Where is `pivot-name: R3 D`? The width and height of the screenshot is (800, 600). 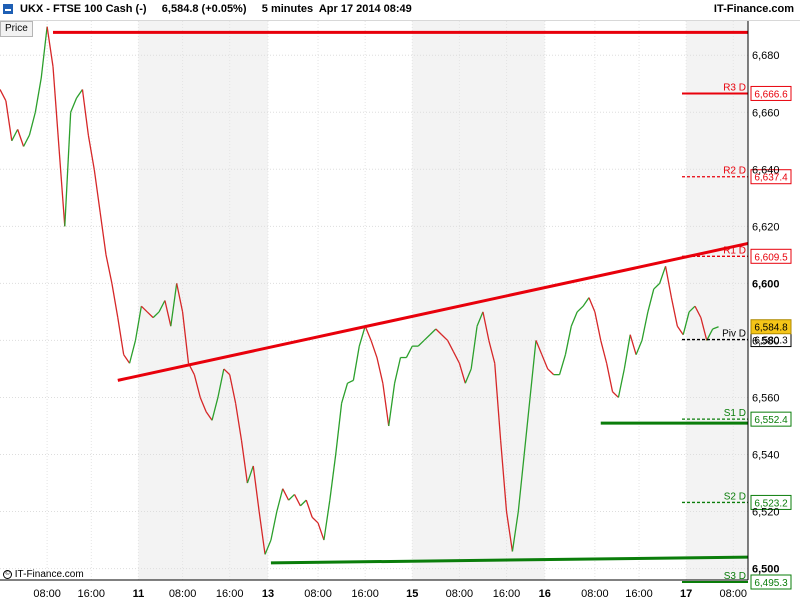 pivot-name: R3 D is located at coordinates (734, 87).